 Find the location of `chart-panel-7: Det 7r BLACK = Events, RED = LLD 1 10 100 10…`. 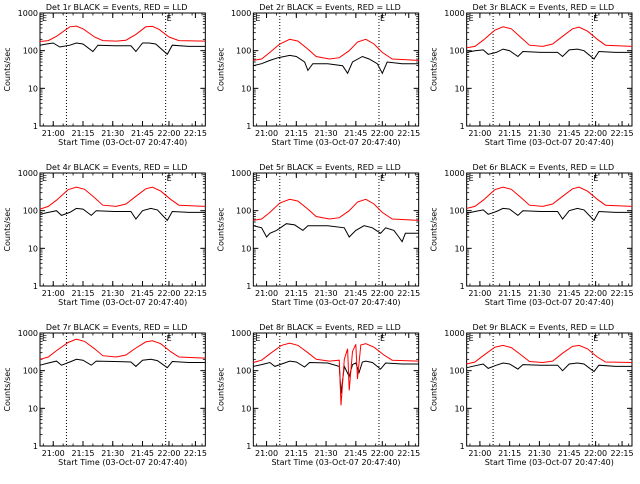

chart-panel-7: Det 7r BLACK = Events, RED = LLD 1 10 100 10… is located at coordinates (105, 395).